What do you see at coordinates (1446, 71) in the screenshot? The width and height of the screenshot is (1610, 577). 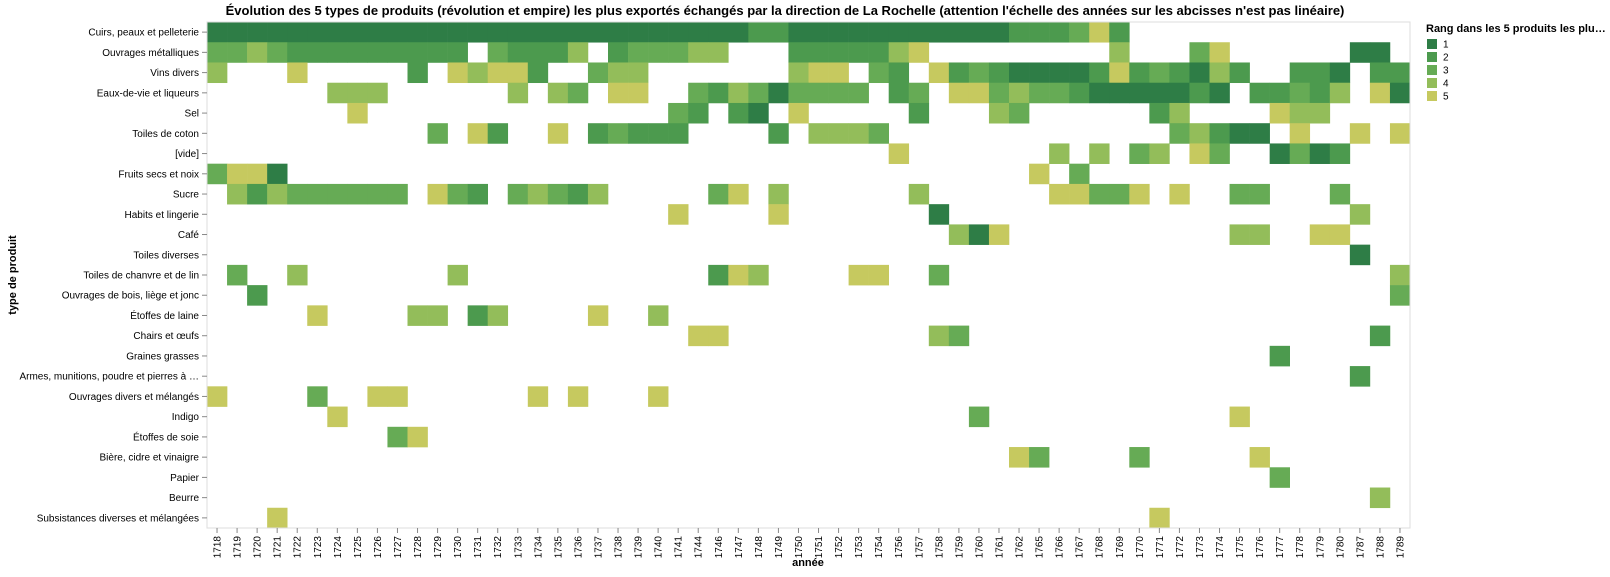 I see `legend-label-3: 3` at bounding box center [1446, 71].